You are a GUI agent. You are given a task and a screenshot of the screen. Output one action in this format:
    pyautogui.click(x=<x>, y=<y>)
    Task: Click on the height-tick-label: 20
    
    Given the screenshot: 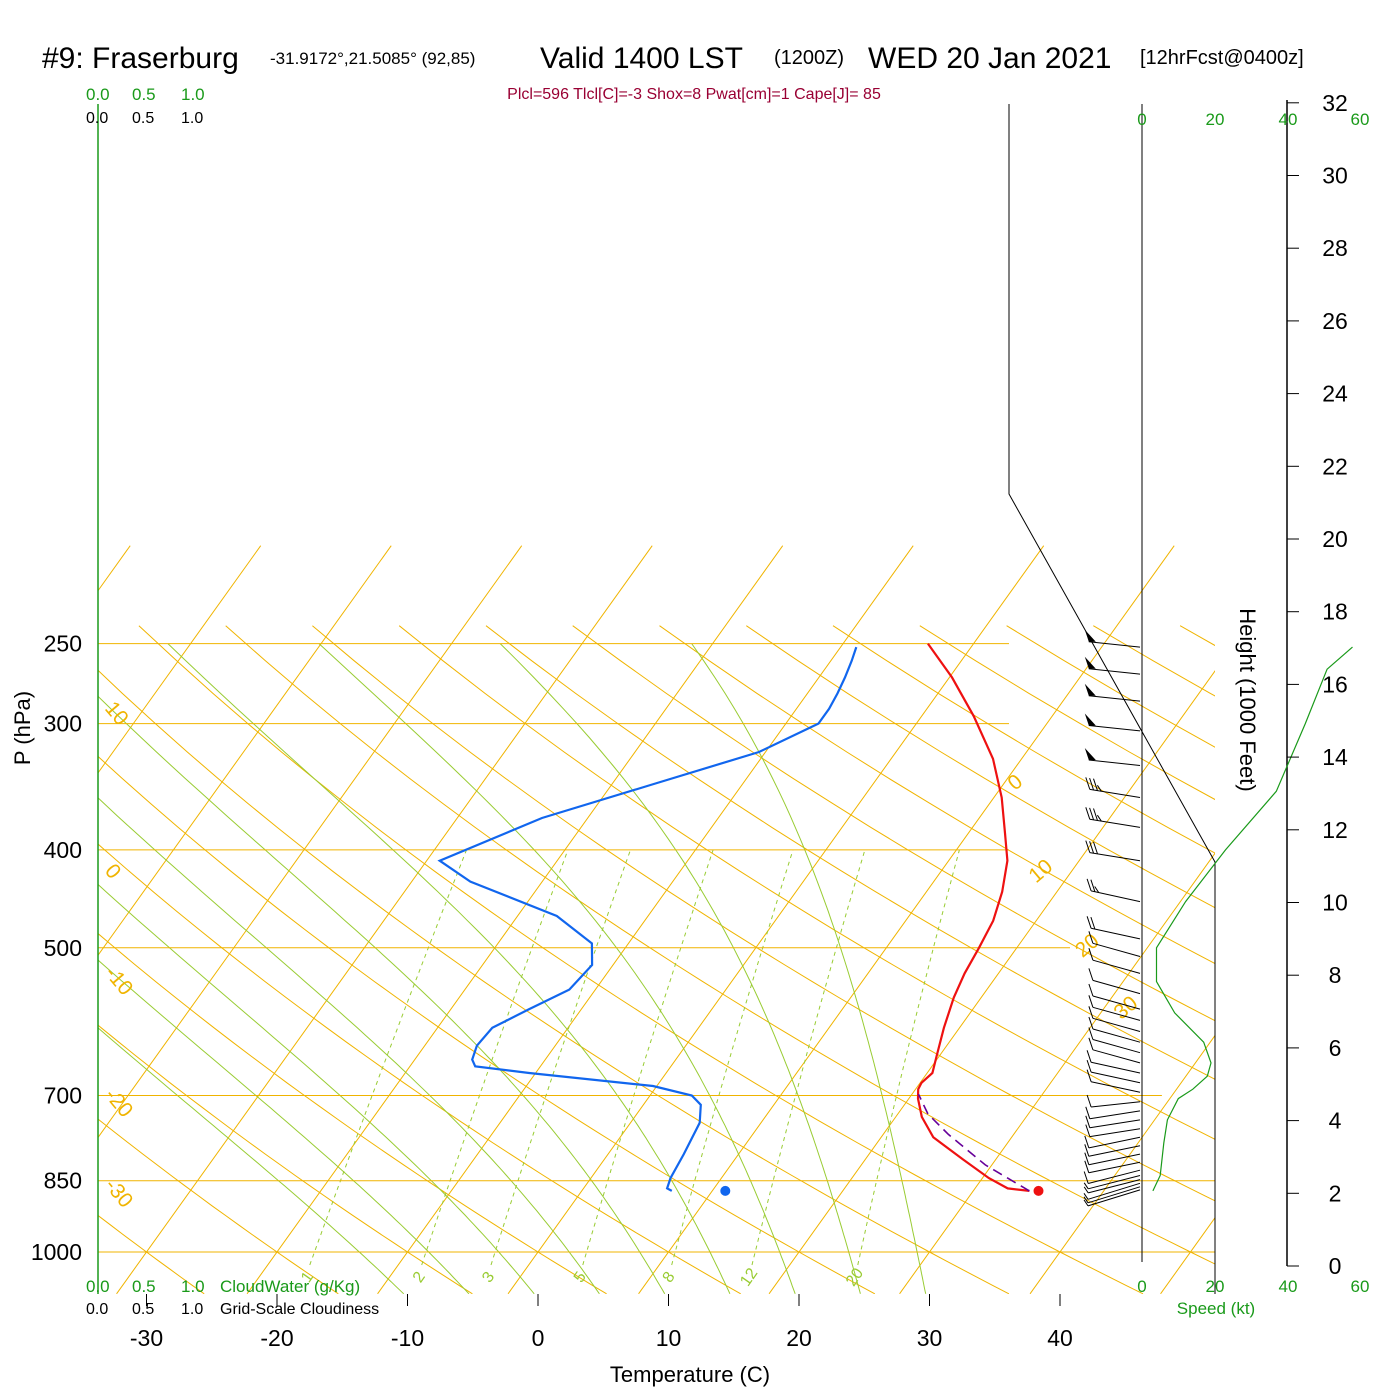 What is the action you would take?
    pyautogui.click(x=1335, y=539)
    